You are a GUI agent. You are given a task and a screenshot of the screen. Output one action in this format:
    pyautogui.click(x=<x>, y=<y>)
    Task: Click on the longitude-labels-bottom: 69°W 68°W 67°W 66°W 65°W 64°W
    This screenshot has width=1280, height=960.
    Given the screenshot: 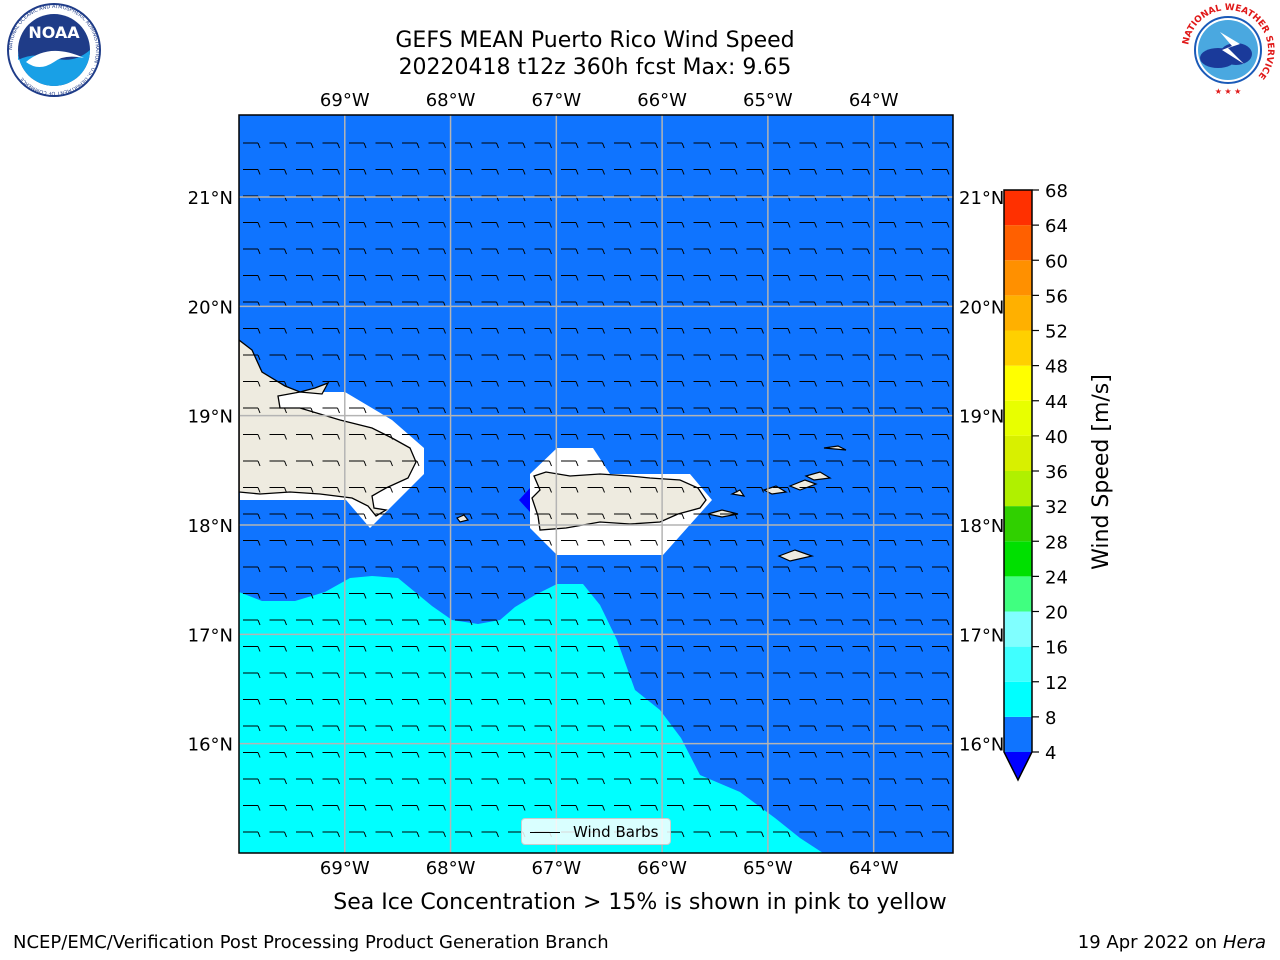 What is the action you would take?
    pyautogui.click(x=609, y=868)
    